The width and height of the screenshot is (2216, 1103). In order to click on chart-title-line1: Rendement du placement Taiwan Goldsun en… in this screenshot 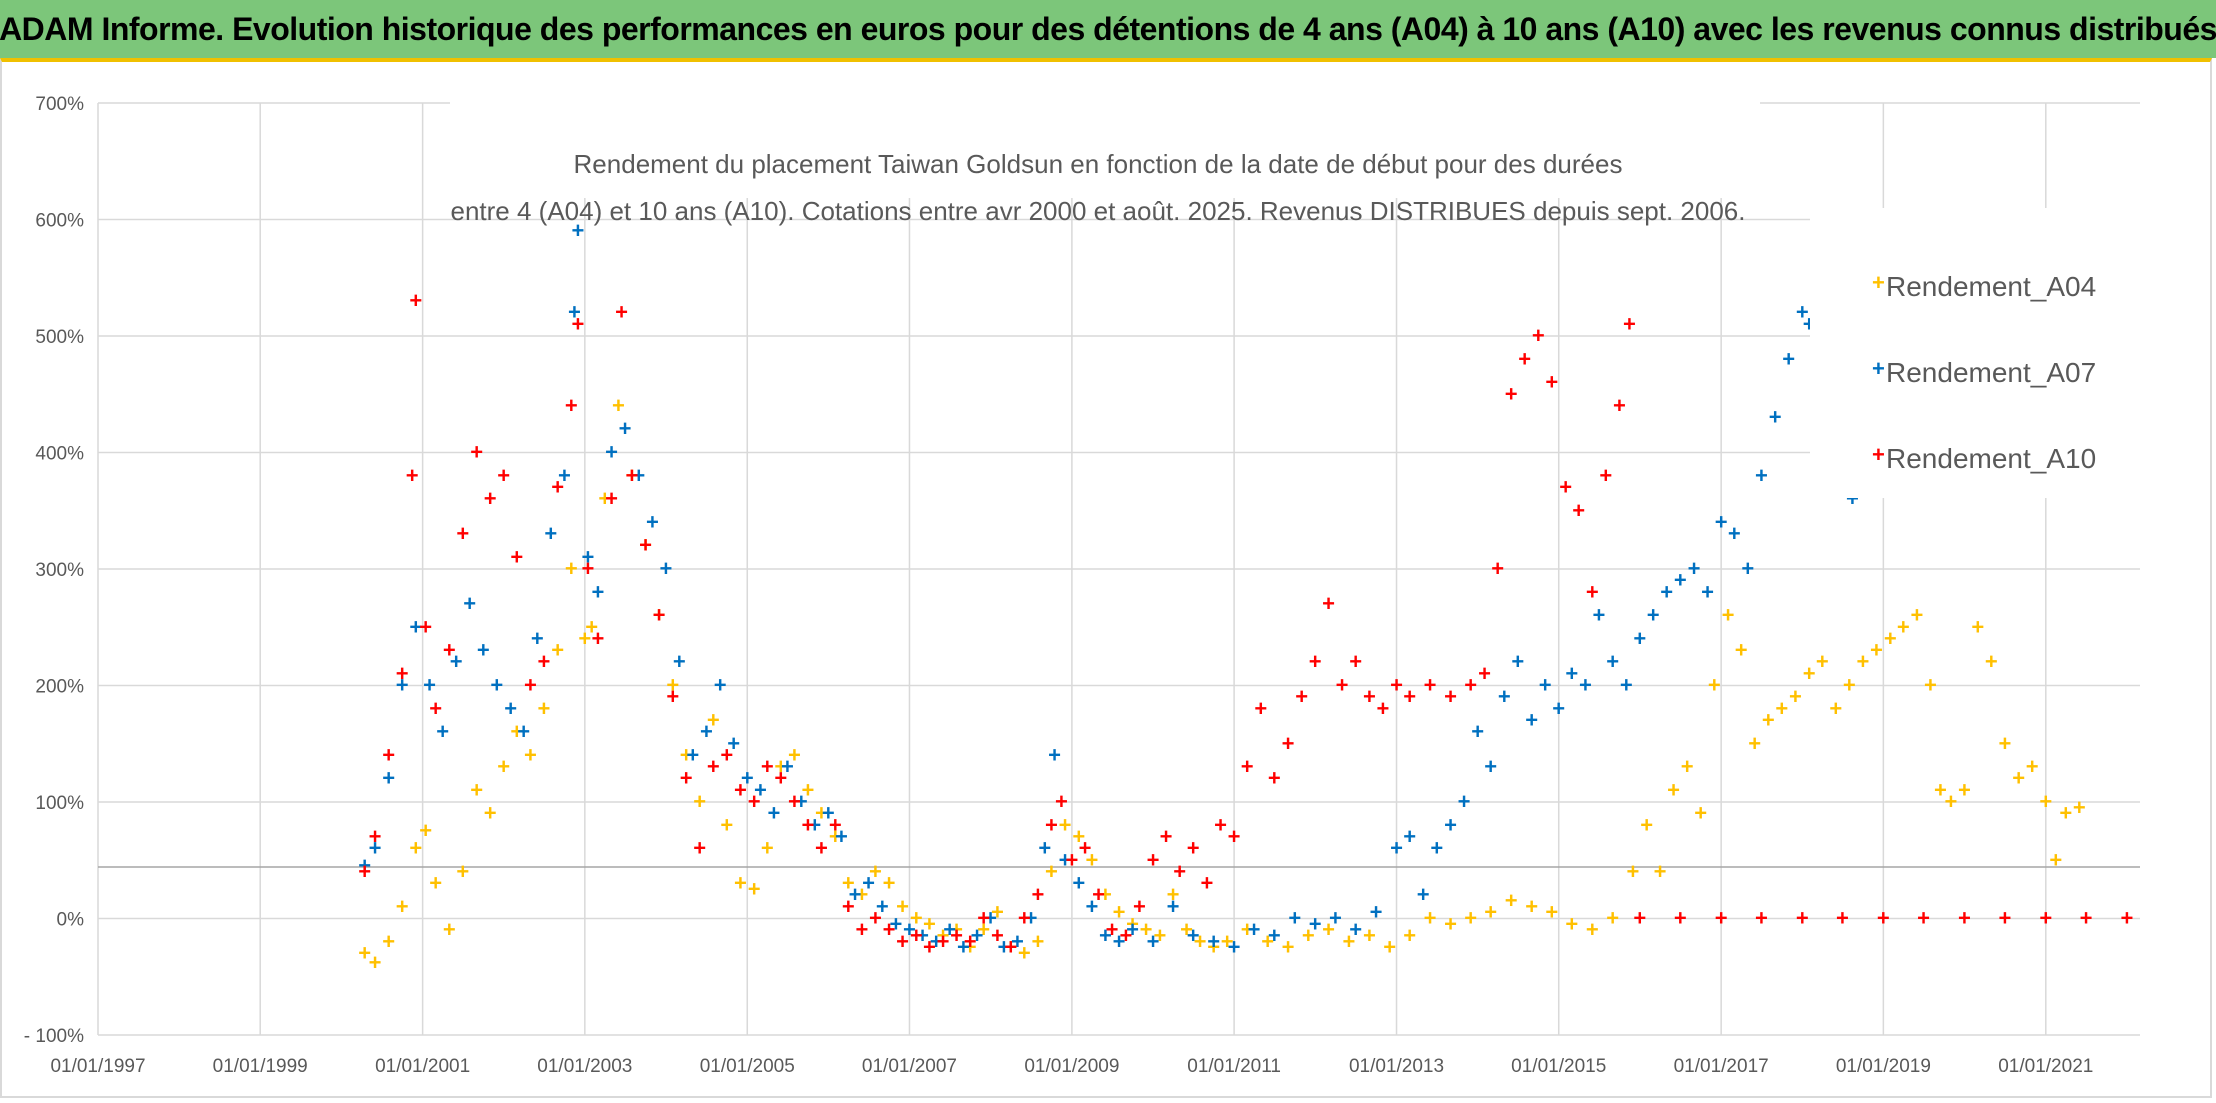, I will do `click(1098, 164)`.